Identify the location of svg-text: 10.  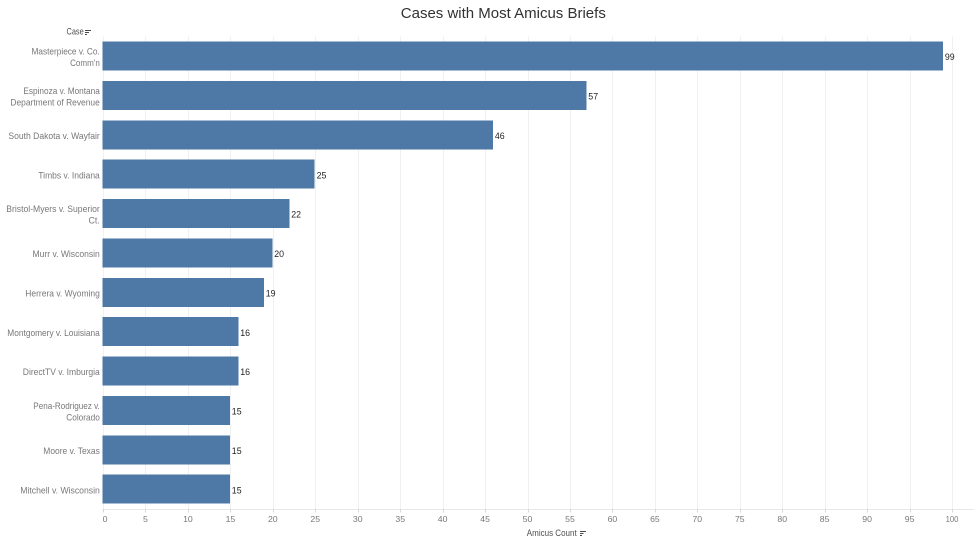
(188, 519).